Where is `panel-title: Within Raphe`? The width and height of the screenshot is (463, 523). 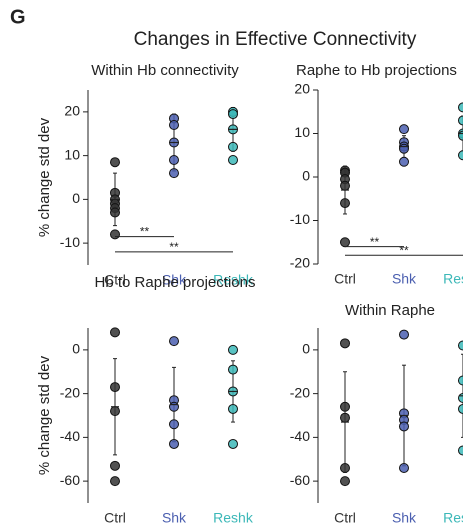
panel-title: Within Raphe is located at coordinates (390, 310).